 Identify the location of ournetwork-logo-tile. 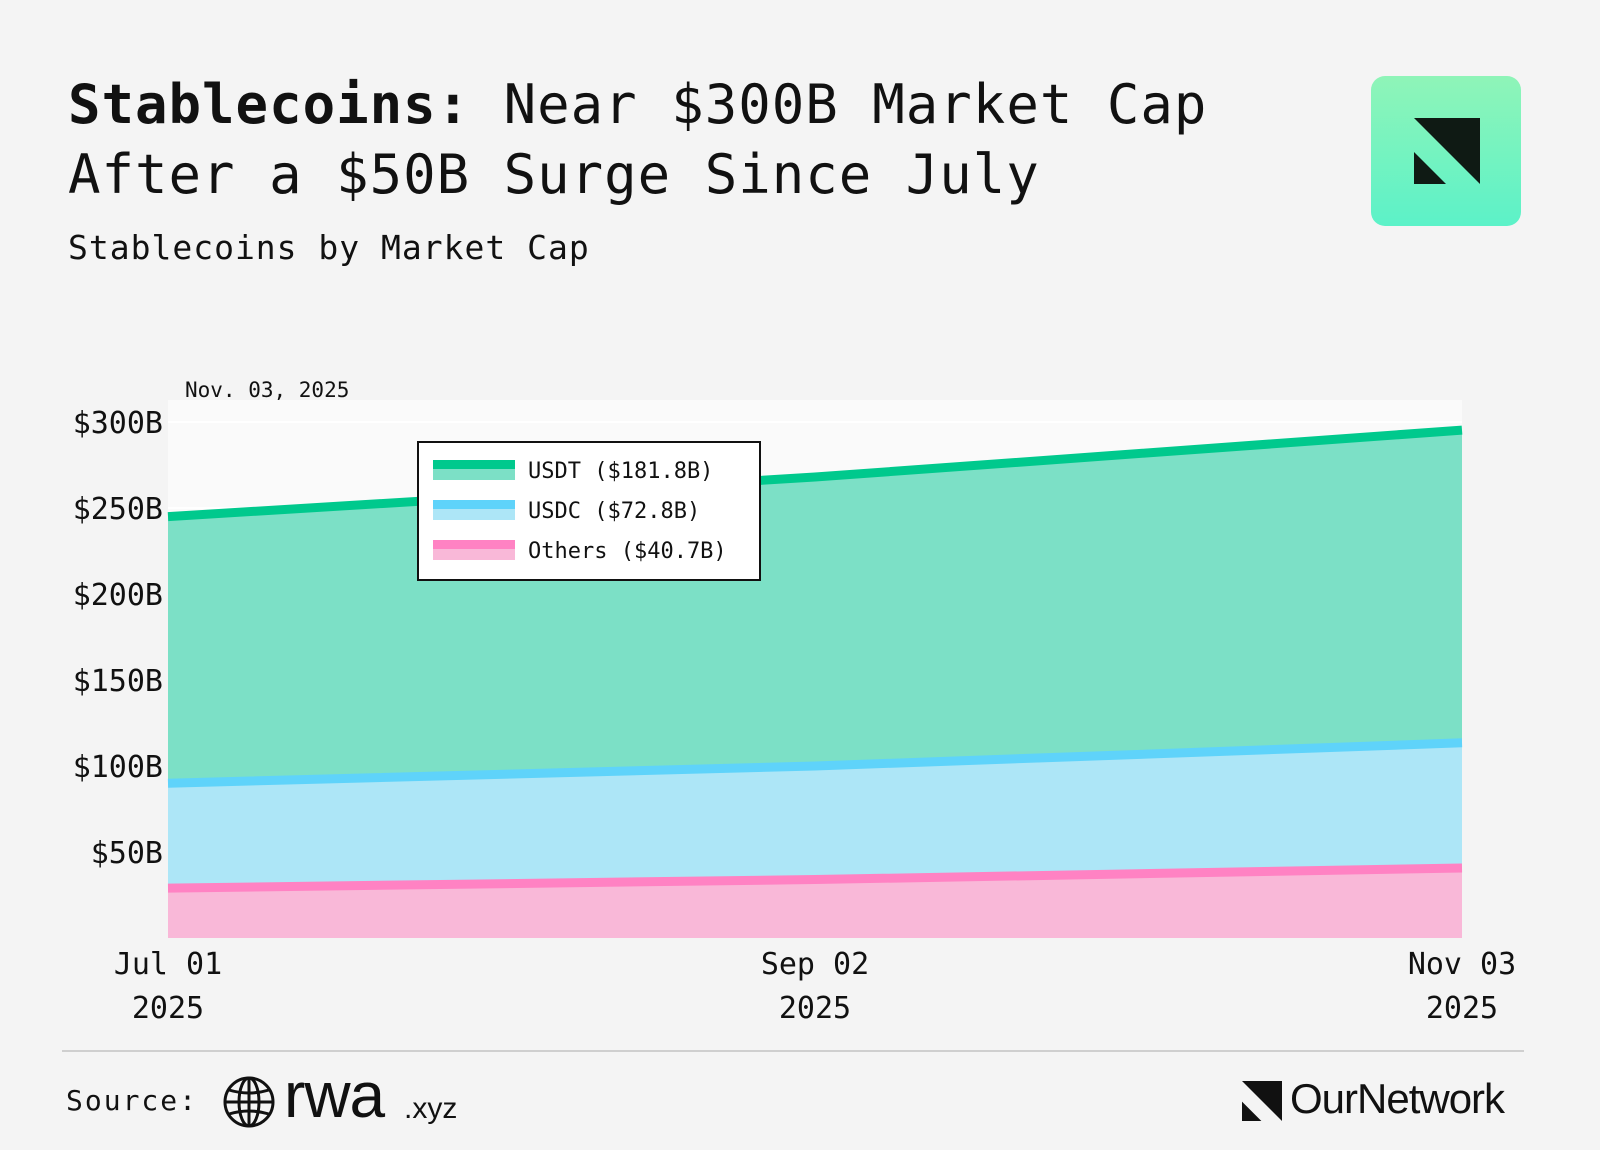
(1446, 151).